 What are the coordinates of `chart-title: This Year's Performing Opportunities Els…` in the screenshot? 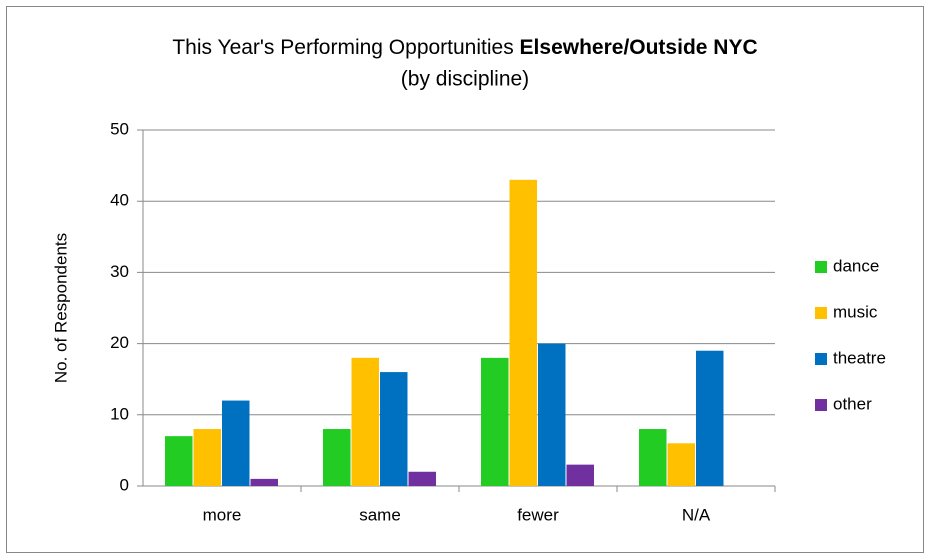 It's located at (464, 47).